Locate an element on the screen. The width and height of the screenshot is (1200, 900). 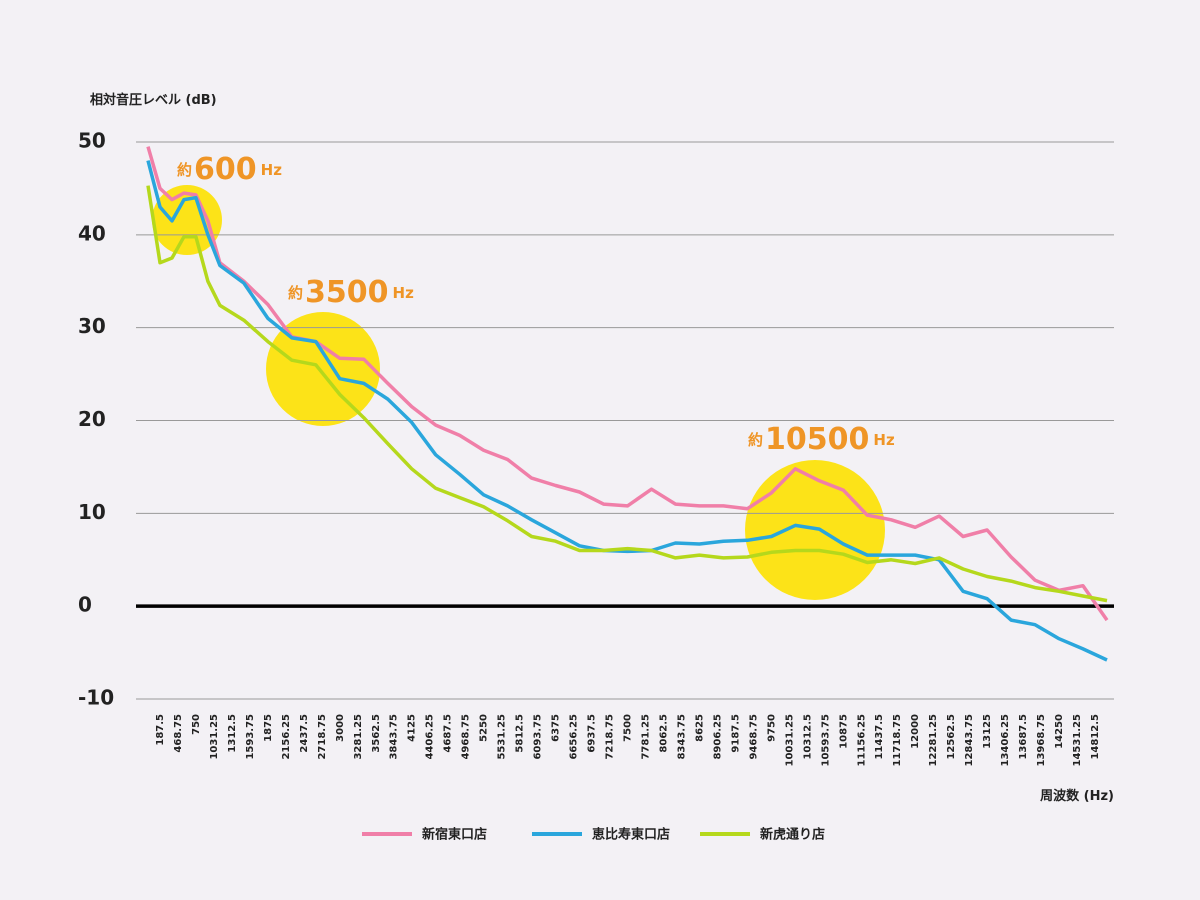
x-tick-label: 11718.75 is located at coordinates (897, 740).